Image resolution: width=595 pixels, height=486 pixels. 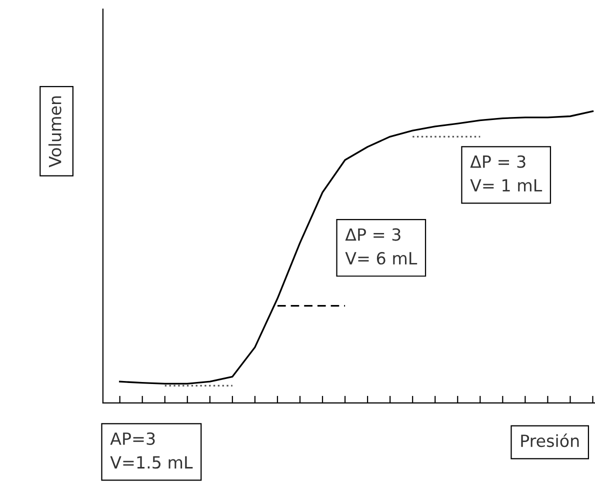 What do you see at coordinates (506, 173) in the screenshot?
I see `annotation: ΔP = 3 V= 1 mL` at bounding box center [506, 173].